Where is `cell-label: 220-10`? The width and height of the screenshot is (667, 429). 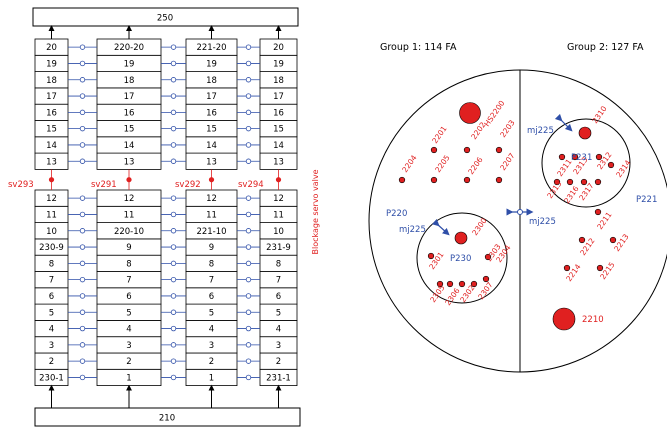 cell-label: 220-10 is located at coordinates (129, 232).